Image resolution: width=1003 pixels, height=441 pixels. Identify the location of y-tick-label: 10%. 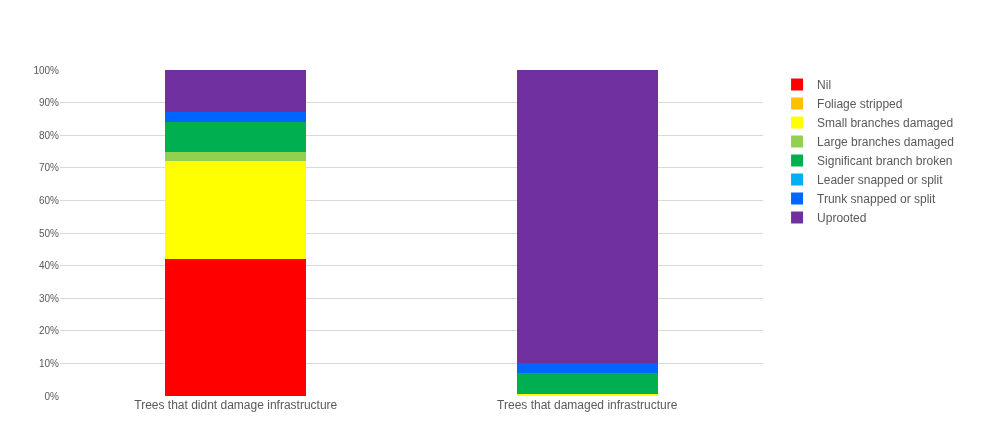
(49, 363).